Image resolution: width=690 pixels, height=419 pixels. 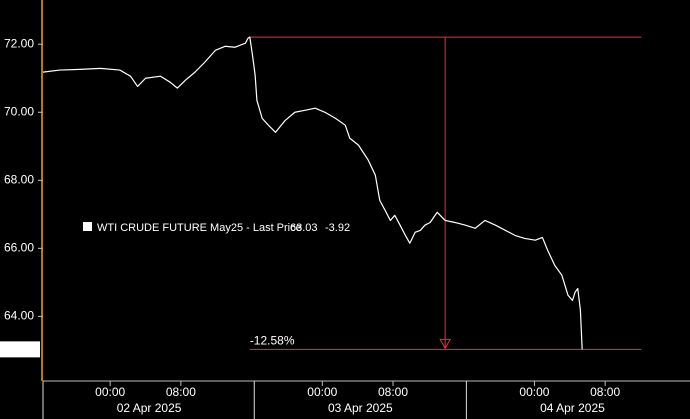 I want to click on legend-change: -3.92, so click(x=337, y=228).